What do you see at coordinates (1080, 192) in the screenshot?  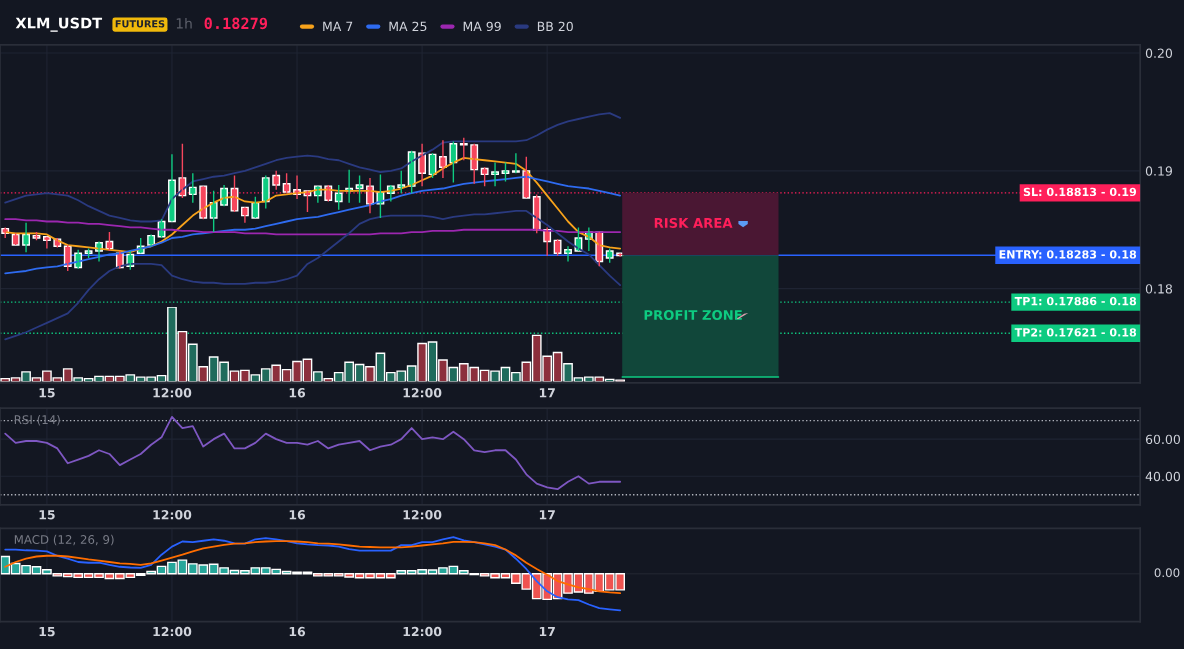 I see `ref-line-label: SL: 0.18813 - 0.19` at bounding box center [1080, 192].